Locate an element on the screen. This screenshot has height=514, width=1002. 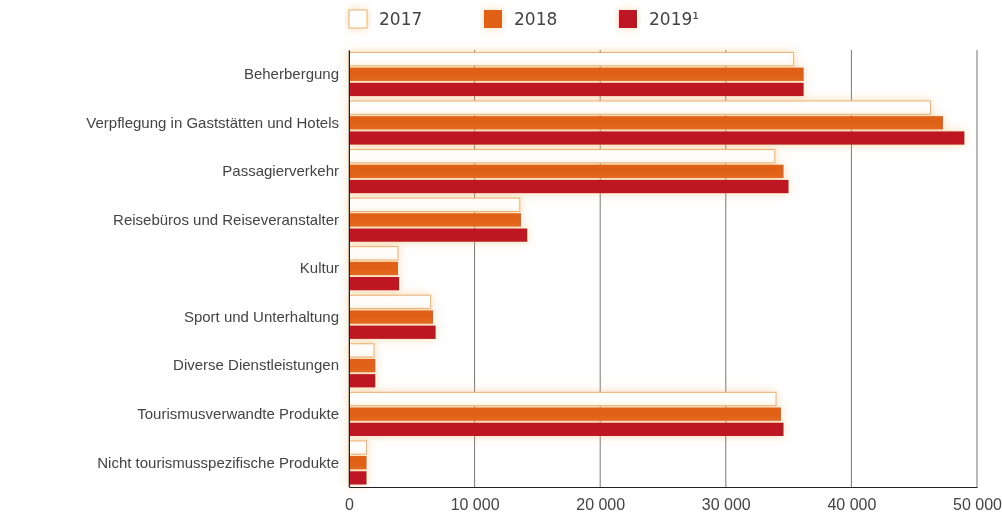
legend-label: 2018 is located at coordinates (536, 19).